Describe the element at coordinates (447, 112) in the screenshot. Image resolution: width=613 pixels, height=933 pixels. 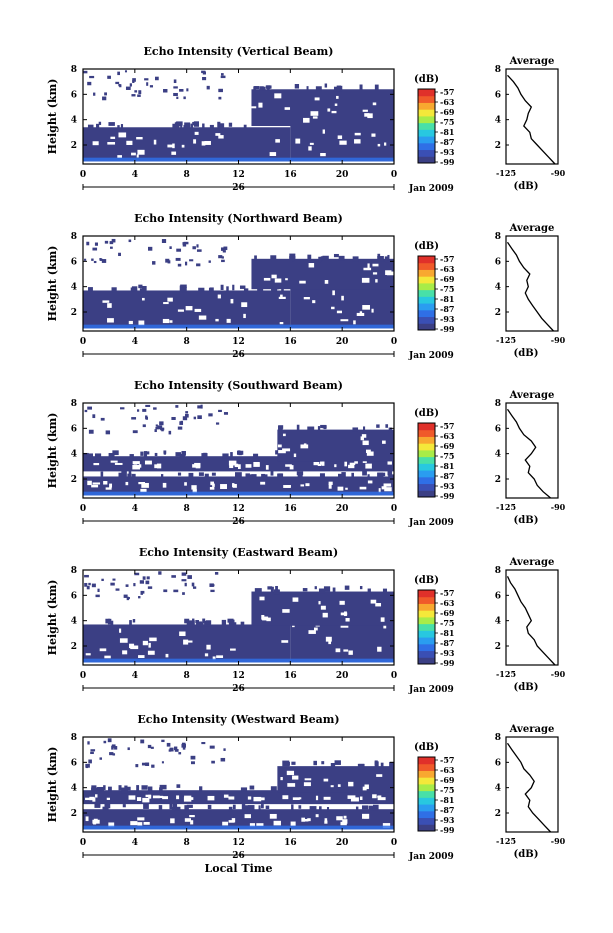
I see `colorbar-tick-label: -69` at that location.